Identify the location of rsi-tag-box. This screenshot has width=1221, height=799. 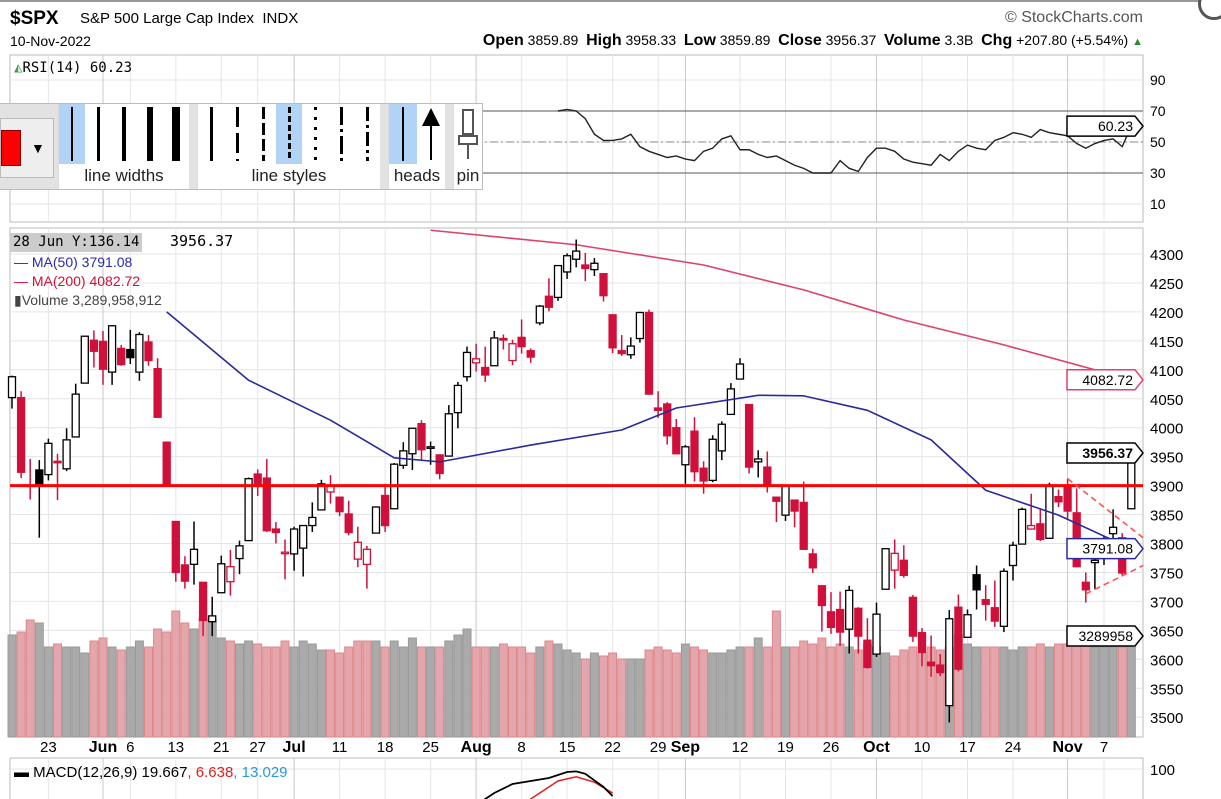
(1105, 126).